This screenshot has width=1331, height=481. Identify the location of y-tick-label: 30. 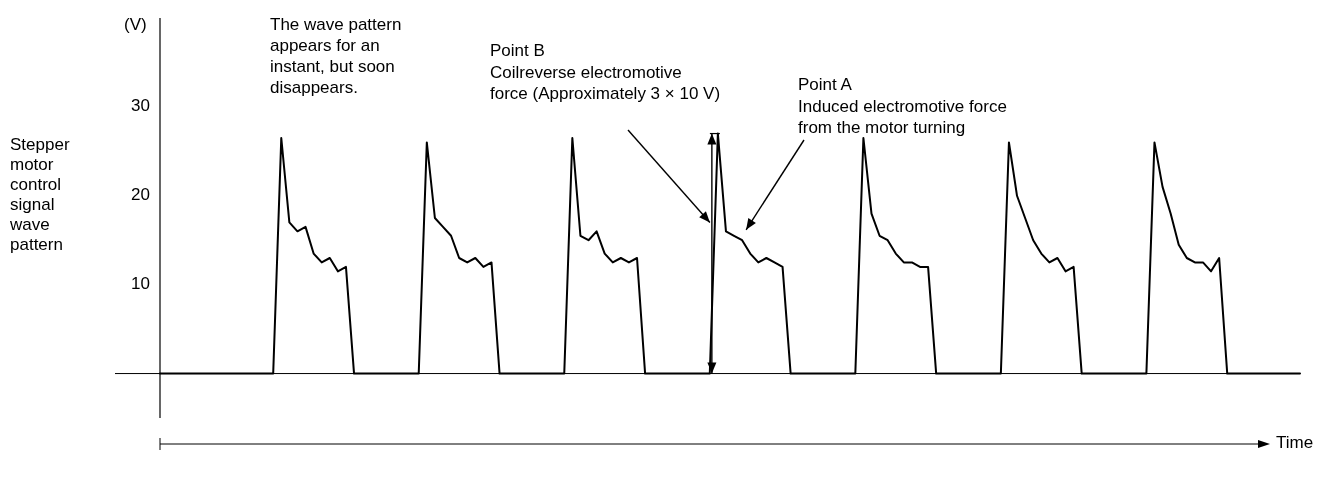
(140, 106).